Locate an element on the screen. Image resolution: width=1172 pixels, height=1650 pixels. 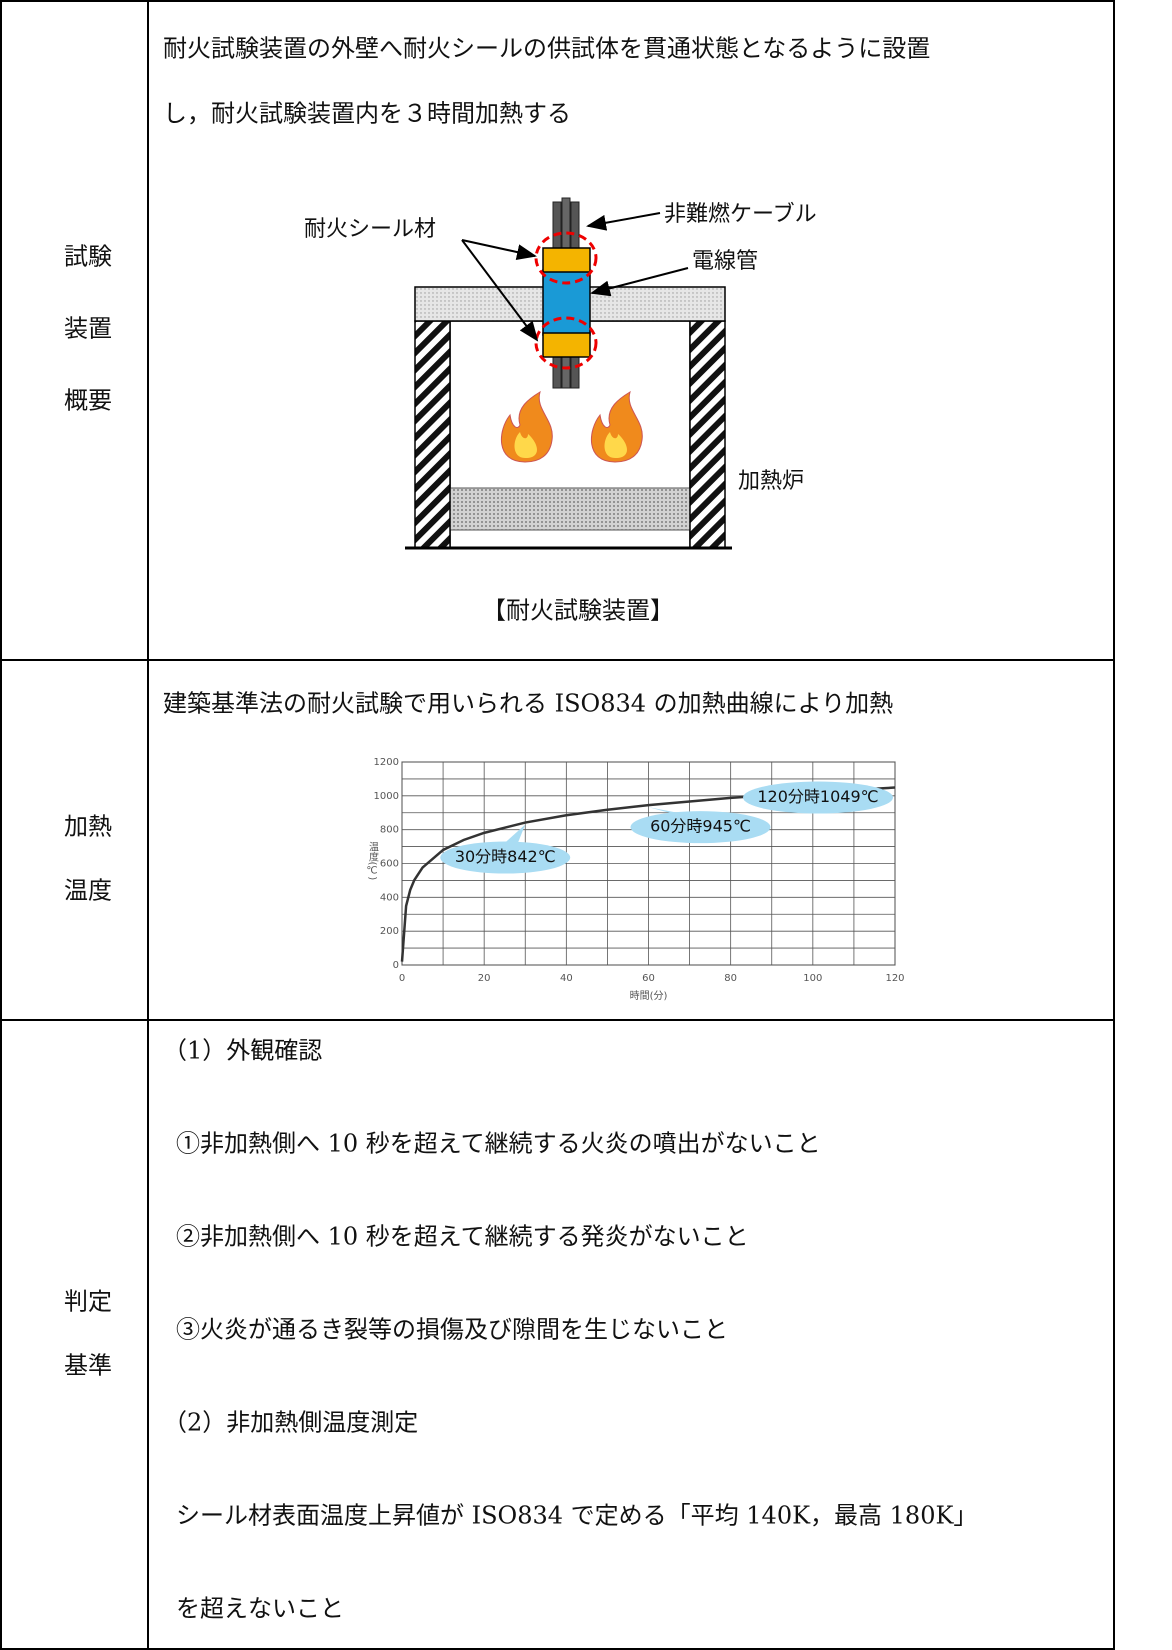
row-heading: 基準 is located at coordinates (88, 1366).